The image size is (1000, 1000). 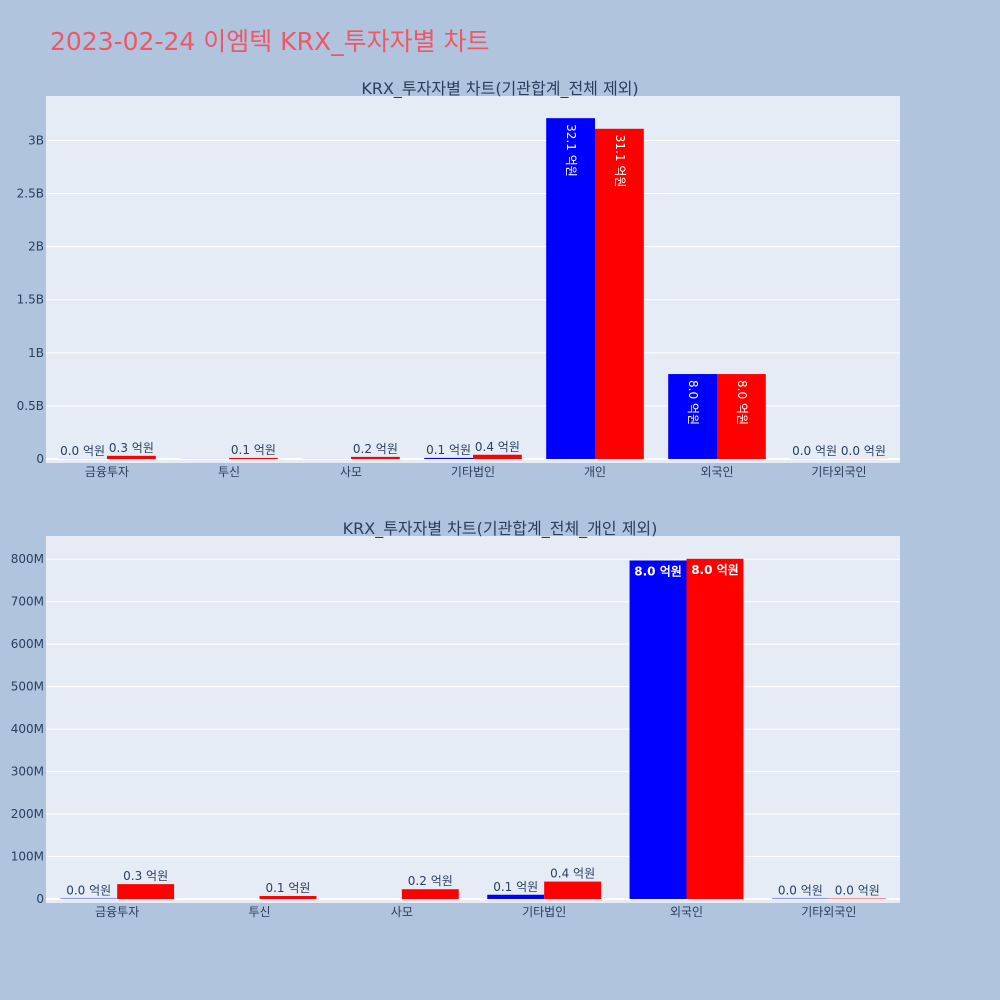 I want to click on y-tick-label: 300M, so click(x=27, y=772).